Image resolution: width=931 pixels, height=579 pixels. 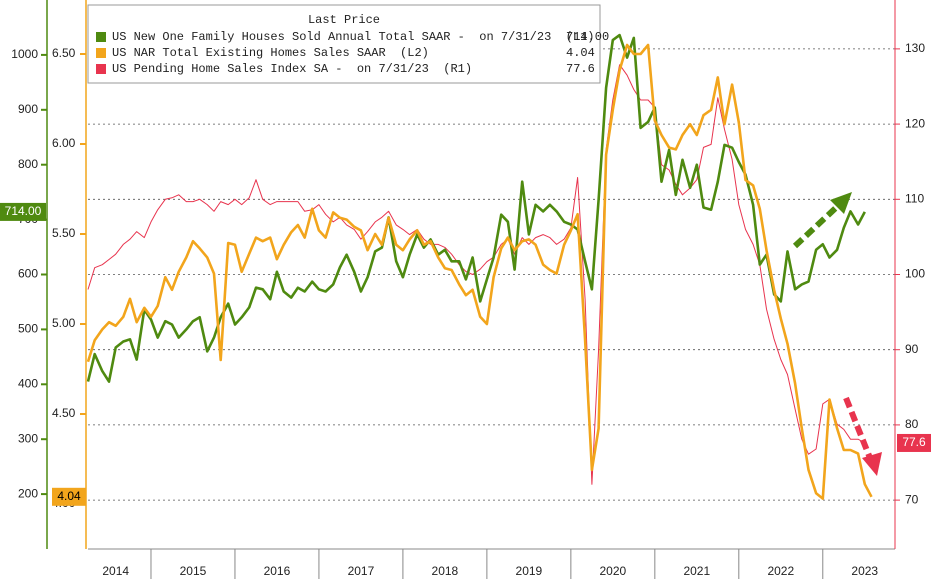 What do you see at coordinates (580, 69) in the screenshot?
I see `legend-last-value: 77.6` at bounding box center [580, 69].